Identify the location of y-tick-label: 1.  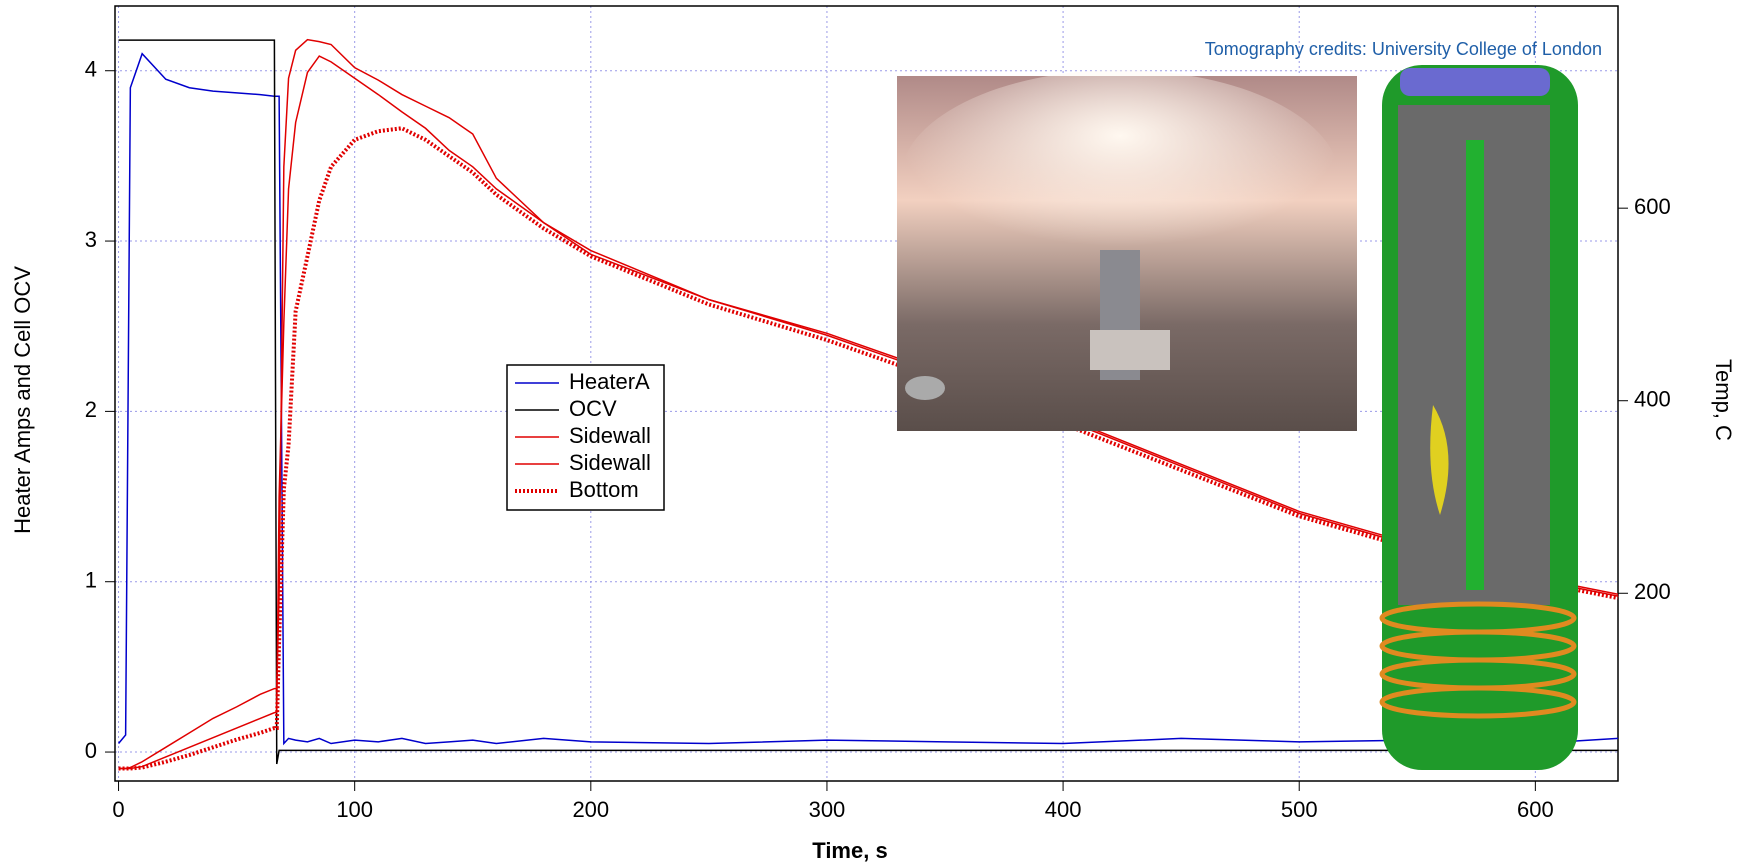
(91, 580).